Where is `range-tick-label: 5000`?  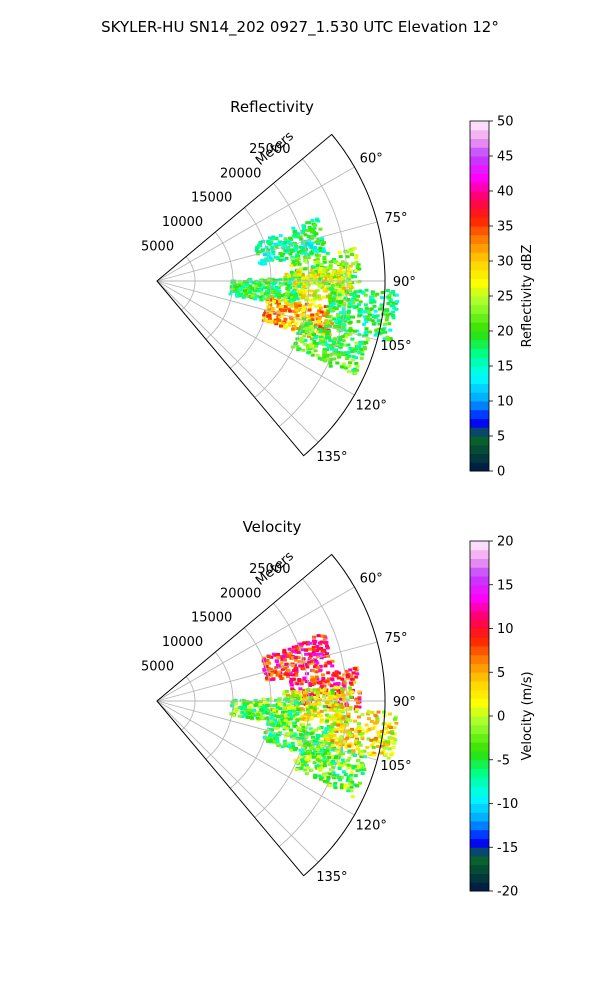 range-tick-label: 5000 is located at coordinates (157, 667).